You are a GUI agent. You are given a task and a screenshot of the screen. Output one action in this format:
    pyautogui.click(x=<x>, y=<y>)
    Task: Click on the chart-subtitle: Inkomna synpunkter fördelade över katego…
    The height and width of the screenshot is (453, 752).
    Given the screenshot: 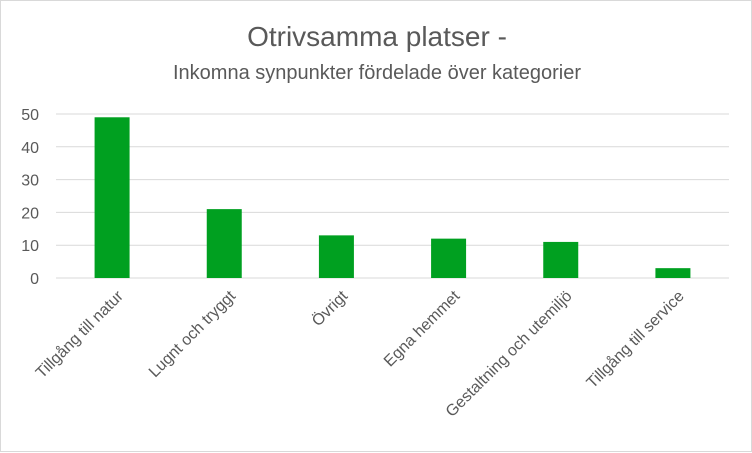 What is the action you would take?
    pyautogui.click(x=376, y=73)
    